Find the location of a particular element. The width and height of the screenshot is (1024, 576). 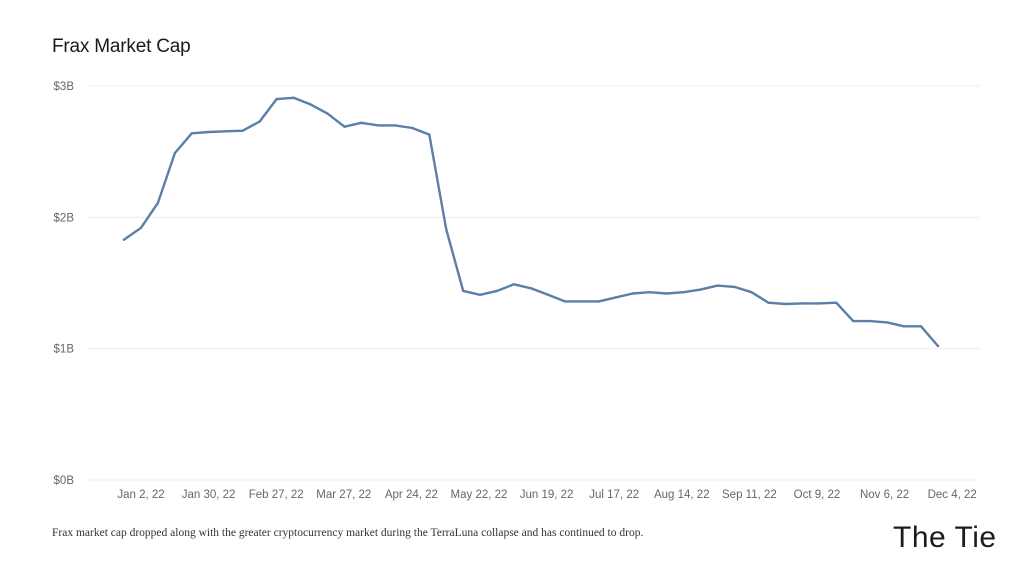

y-tick-label: $2B is located at coordinates (64, 218).